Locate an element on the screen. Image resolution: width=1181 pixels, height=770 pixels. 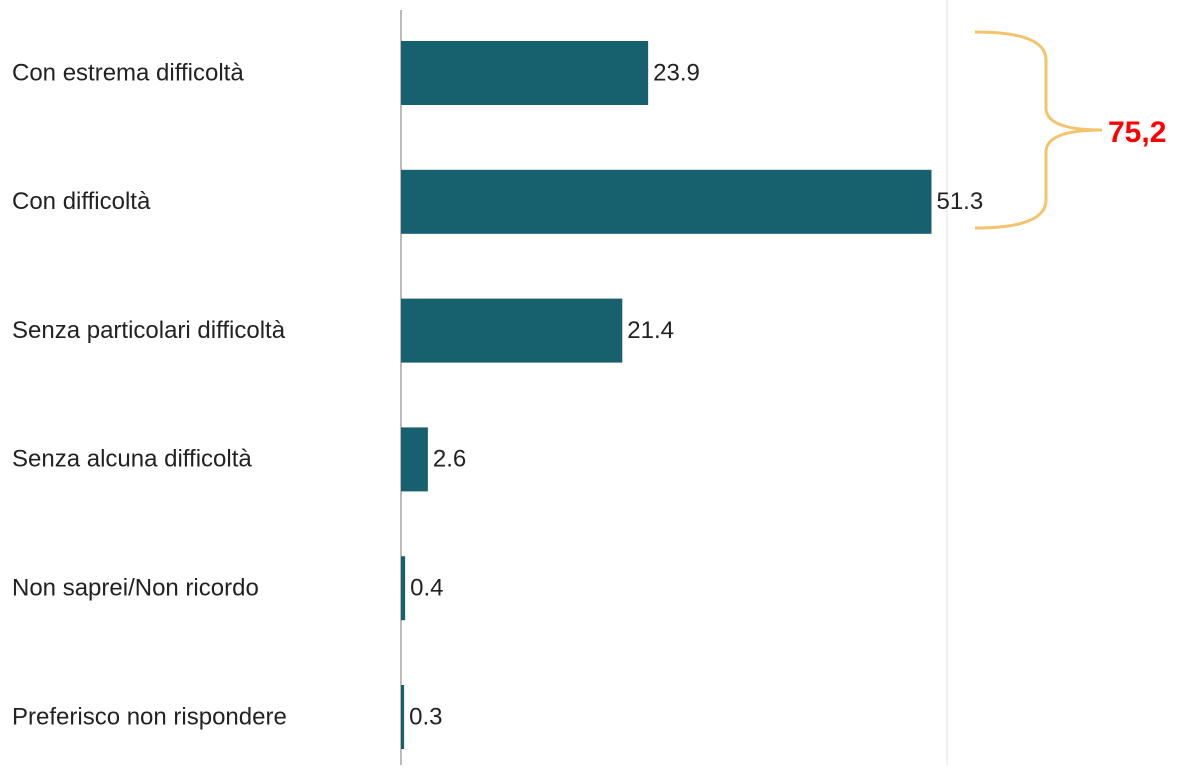
value-label: 23.9 is located at coordinates (676, 72).